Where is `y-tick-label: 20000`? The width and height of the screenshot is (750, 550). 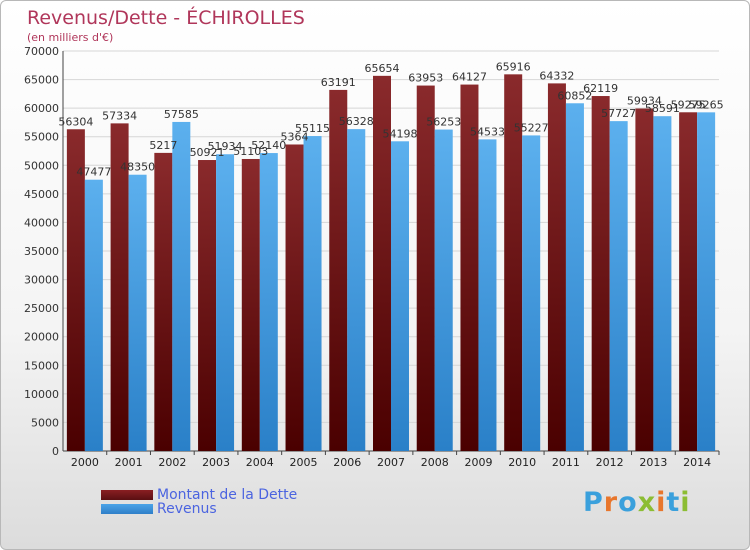
y-tick-label: 20000 is located at coordinates (41, 337).